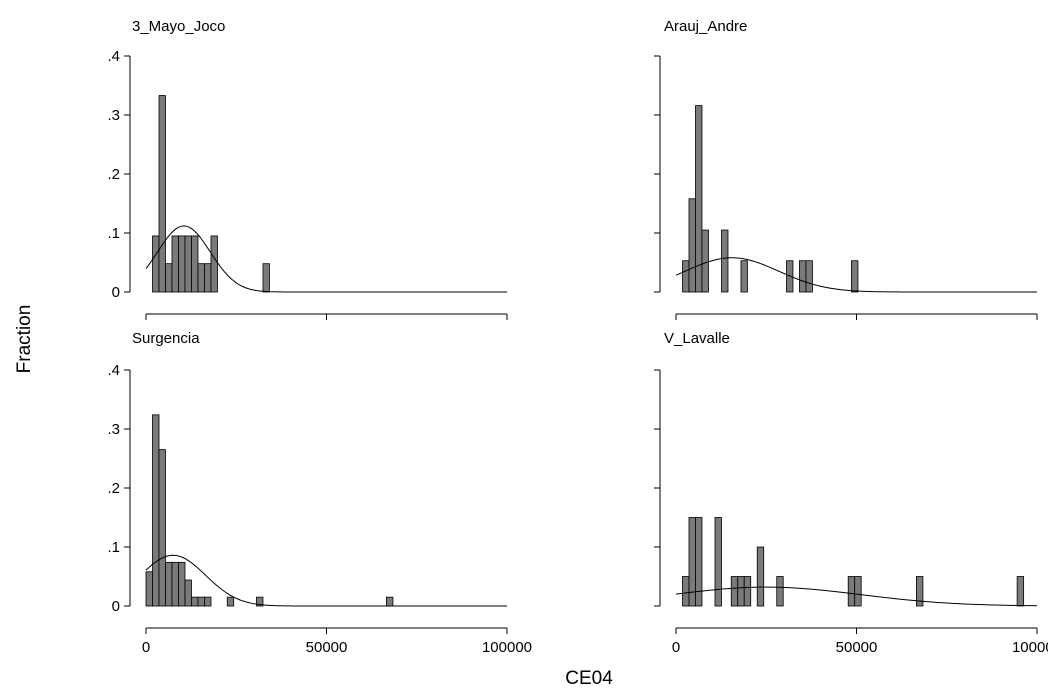 This screenshot has height=690, width=1048. What do you see at coordinates (697, 338) in the screenshot?
I see `panel-title: V_Lavalle` at bounding box center [697, 338].